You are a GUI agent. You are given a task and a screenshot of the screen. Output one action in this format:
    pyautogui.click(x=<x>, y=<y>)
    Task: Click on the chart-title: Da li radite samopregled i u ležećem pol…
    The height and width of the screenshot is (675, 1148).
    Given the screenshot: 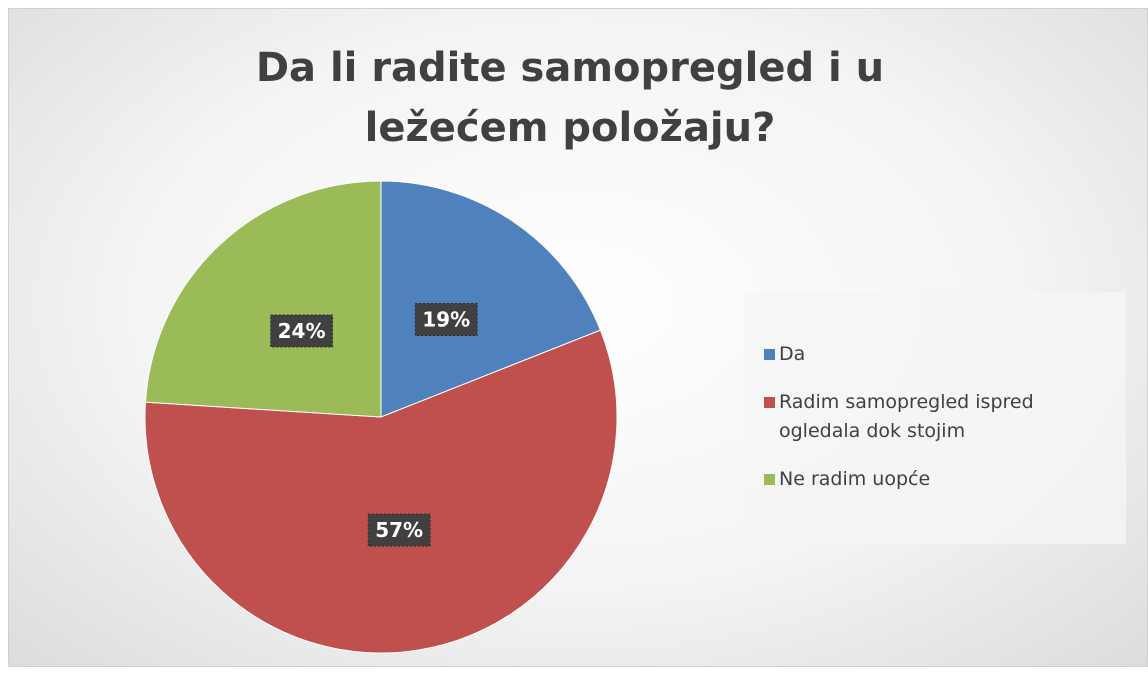 What is the action you would take?
    pyautogui.click(x=570, y=98)
    